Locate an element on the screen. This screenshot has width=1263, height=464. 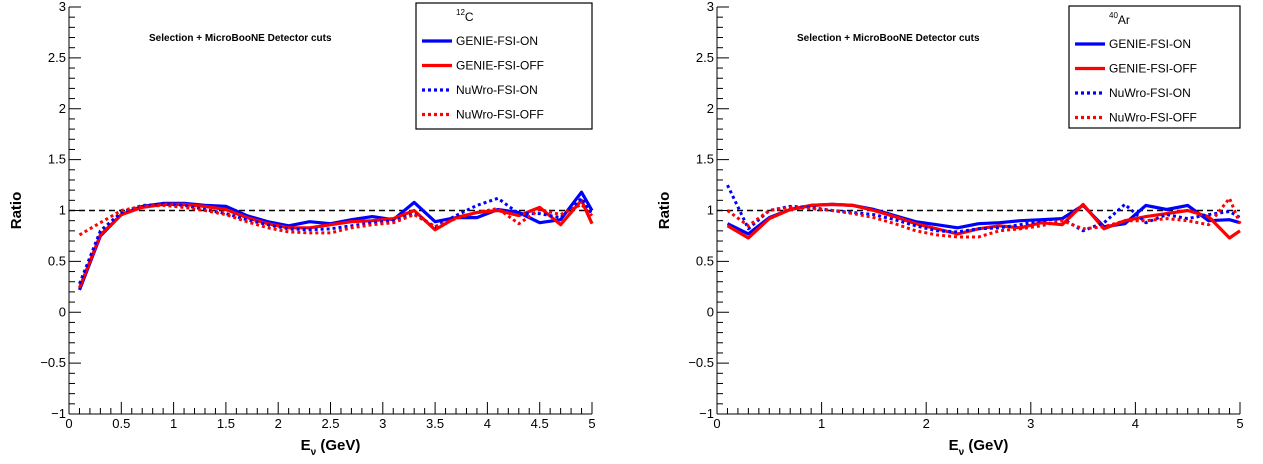
x-tick-label: 4.5 is located at coordinates (540, 423).